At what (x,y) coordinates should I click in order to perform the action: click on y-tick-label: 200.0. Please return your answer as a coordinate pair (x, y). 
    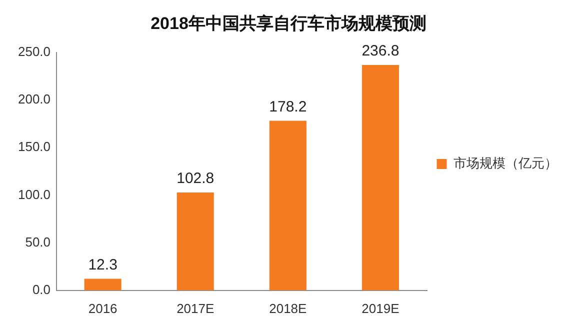
    Looking at the image, I should click on (34, 99).